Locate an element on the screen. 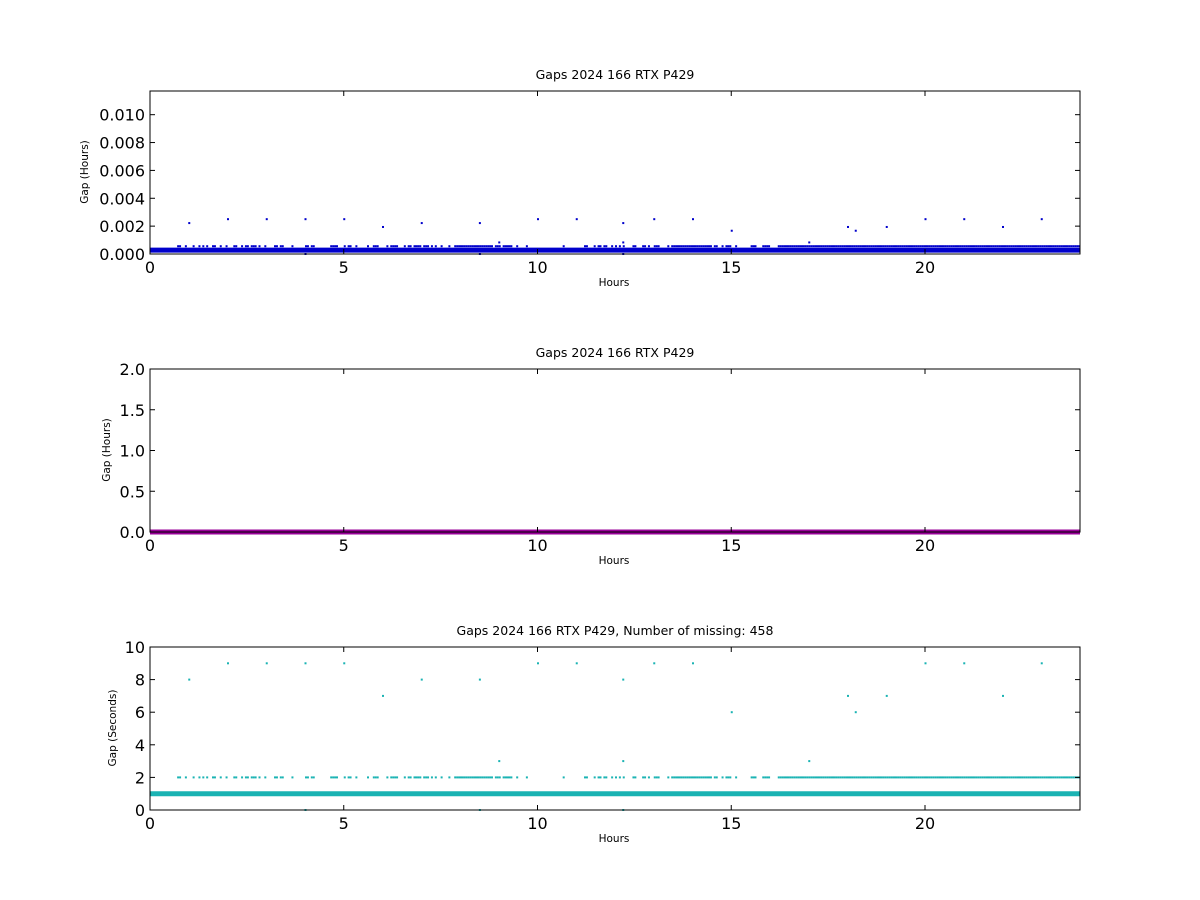 This screenshot has height=900, width=1200. panel-top-ytick-label: 0.002 is located at coordinates (122, 226).